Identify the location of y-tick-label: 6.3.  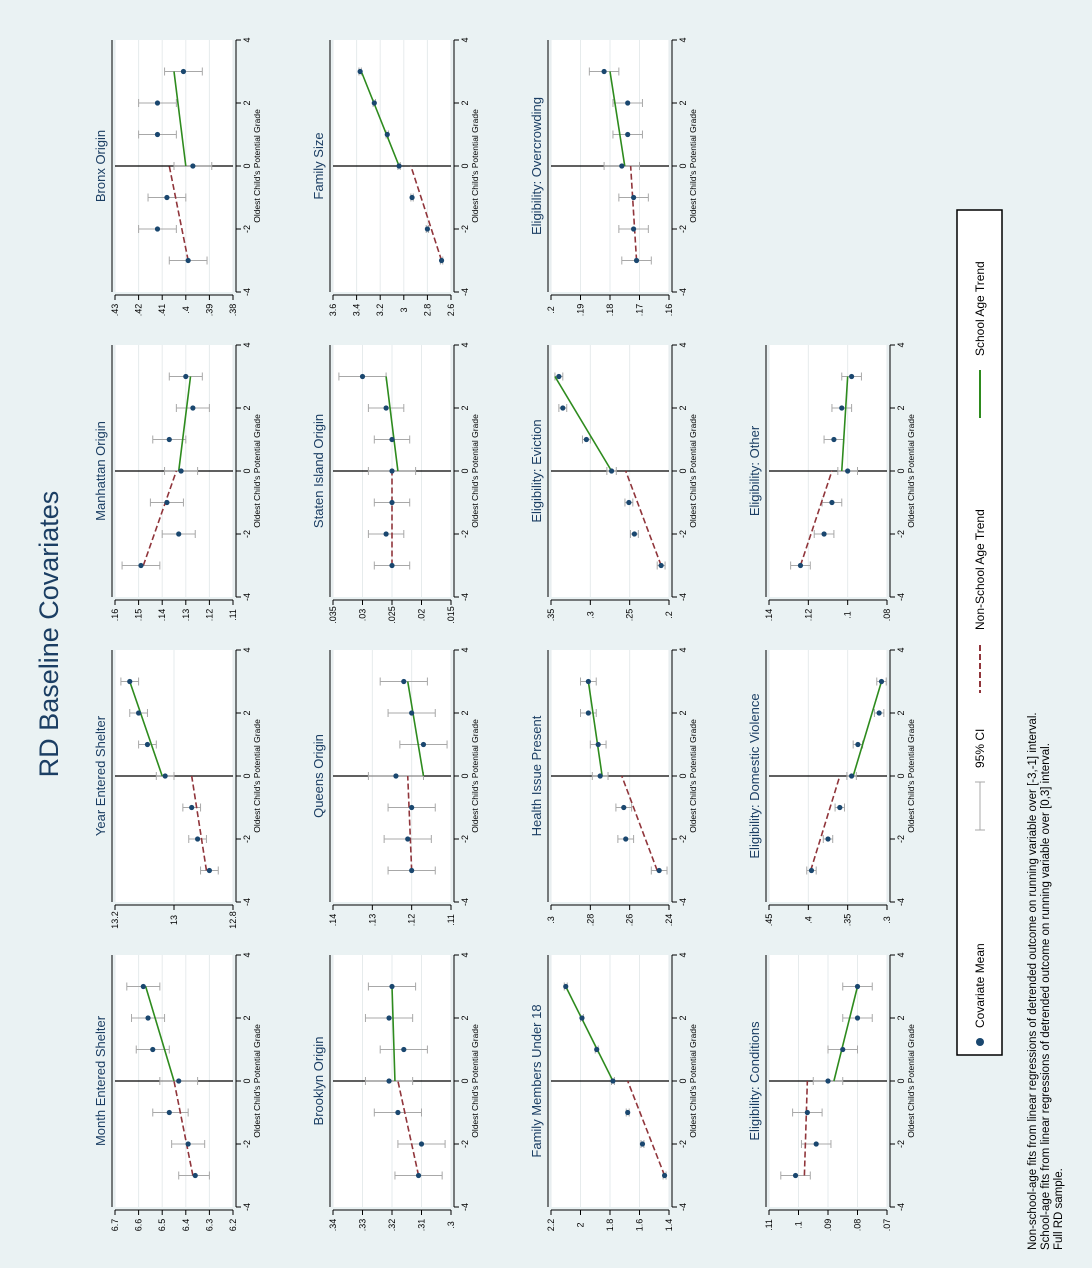
(209, 1225).